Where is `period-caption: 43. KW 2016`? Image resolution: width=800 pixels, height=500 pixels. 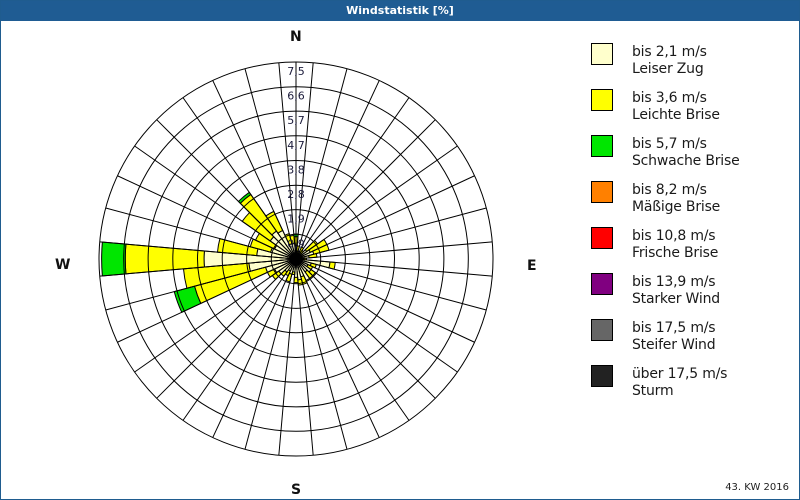
period-caption: 43. KW 2016 is located at coordinates (757, 487).